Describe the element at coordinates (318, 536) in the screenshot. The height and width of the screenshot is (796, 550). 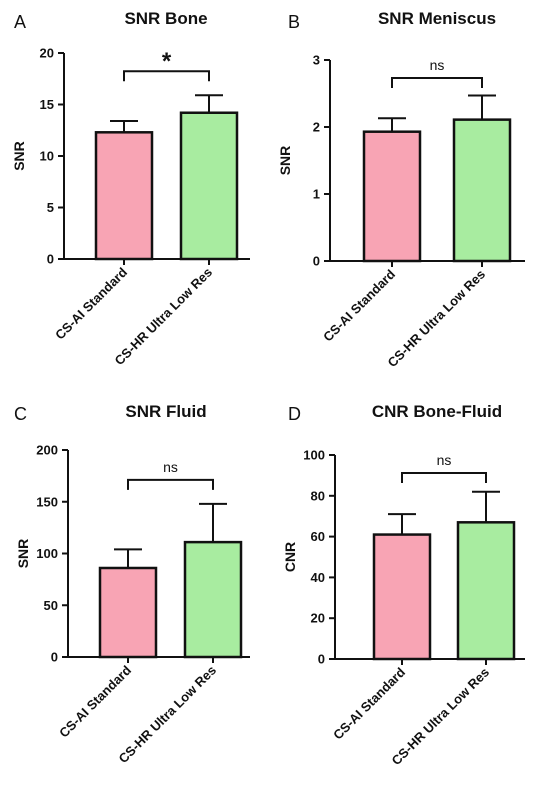
I see `y-tick-label: 60` at that location.